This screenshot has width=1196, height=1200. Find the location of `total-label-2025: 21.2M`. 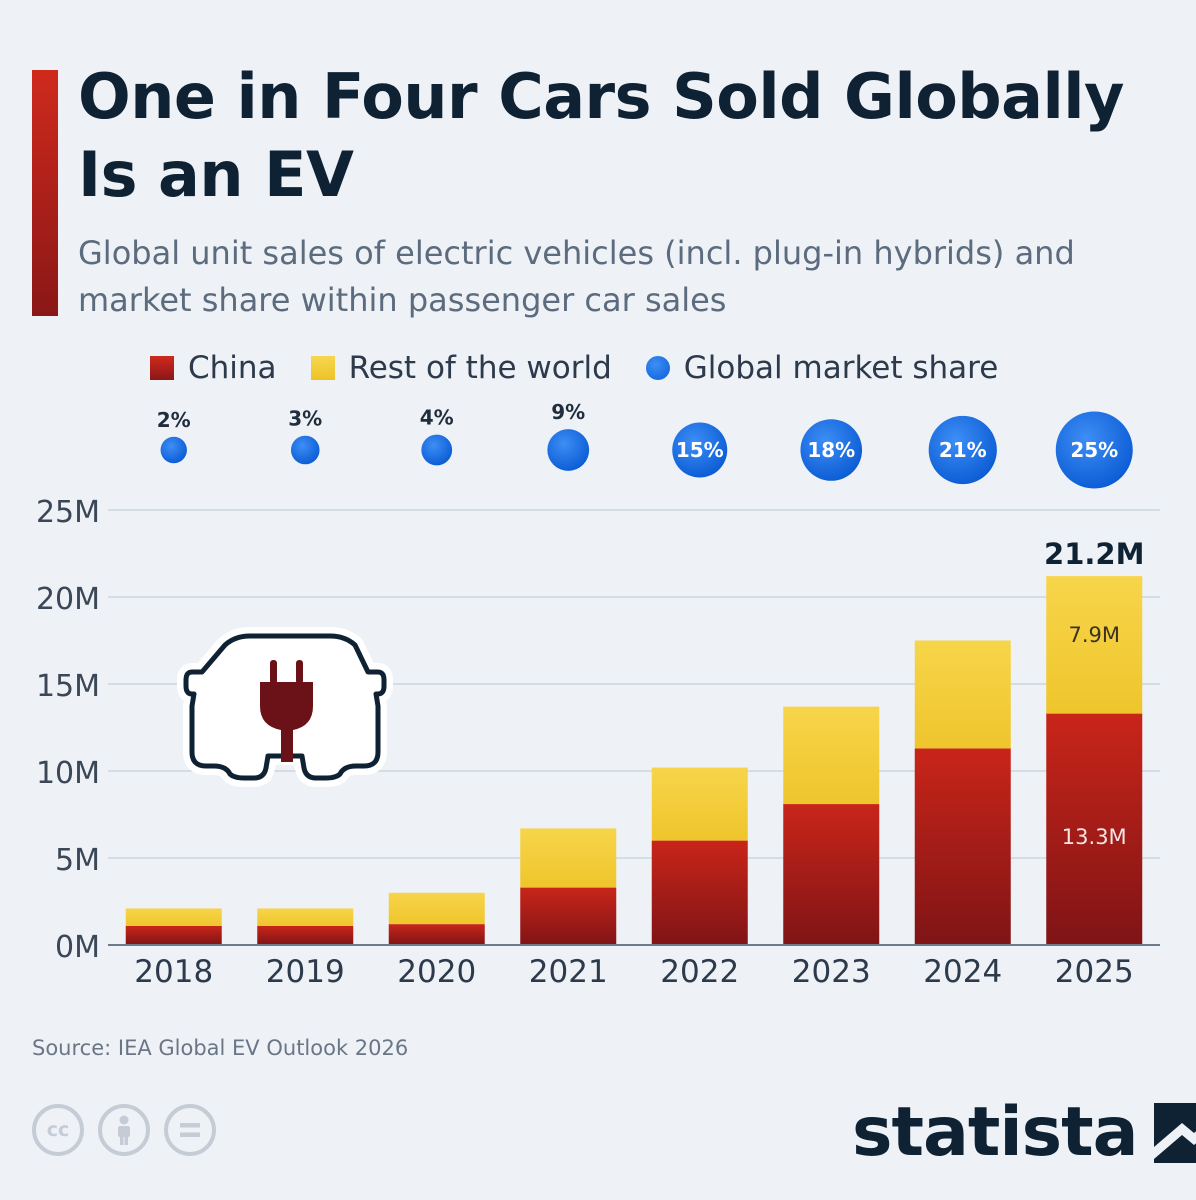

total-label-2025: 21.2M is located at coordinates (1094, 554).